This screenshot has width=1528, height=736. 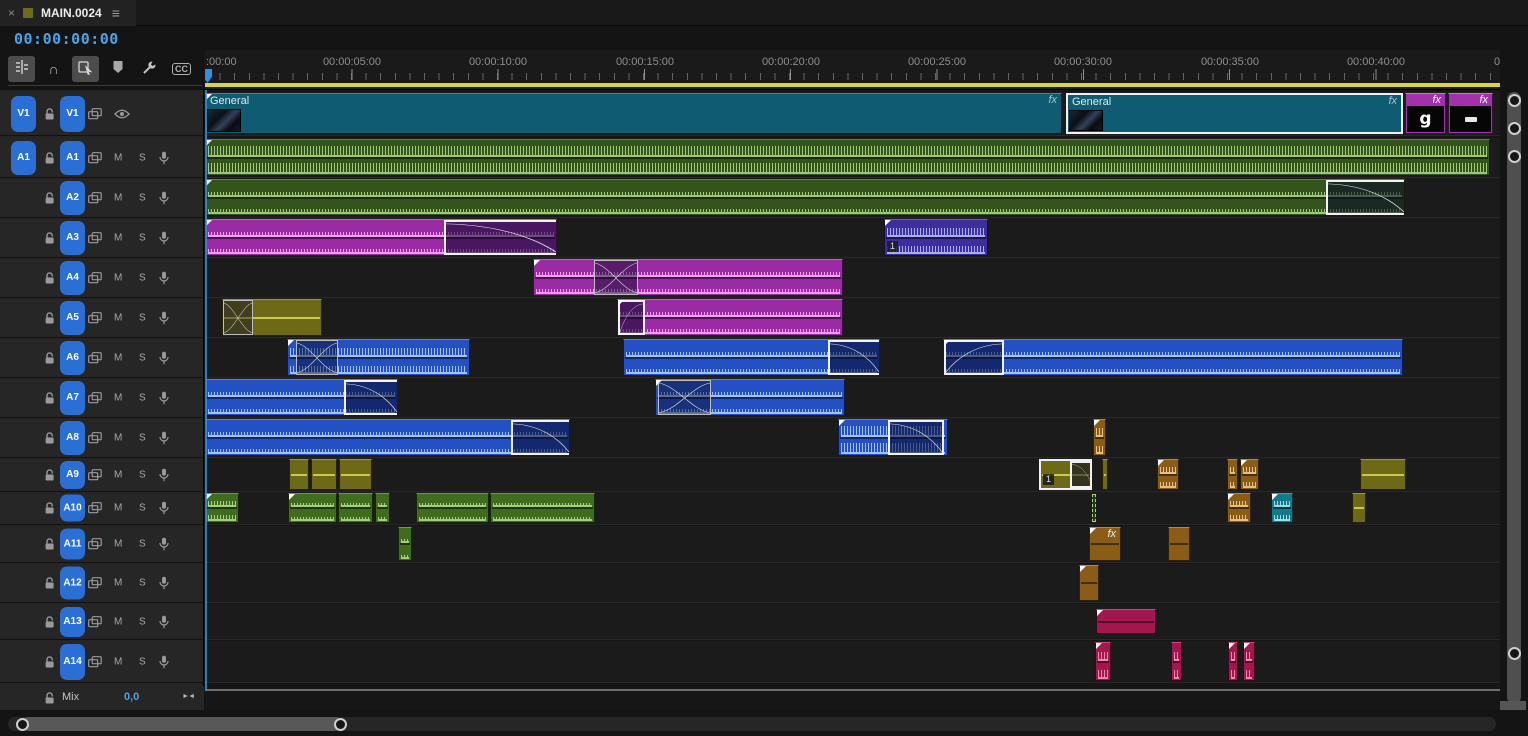 What do you see at coordinates (72, 474) in the screenshot?
I see `track-select-A9: A9` at bounding box center [72, 474].